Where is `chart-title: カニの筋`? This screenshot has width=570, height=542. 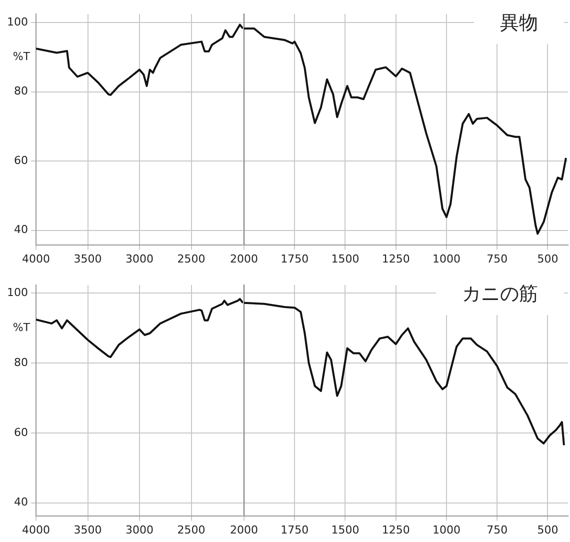
chart-title: カニの筋 is located at coordinates (500, 294).